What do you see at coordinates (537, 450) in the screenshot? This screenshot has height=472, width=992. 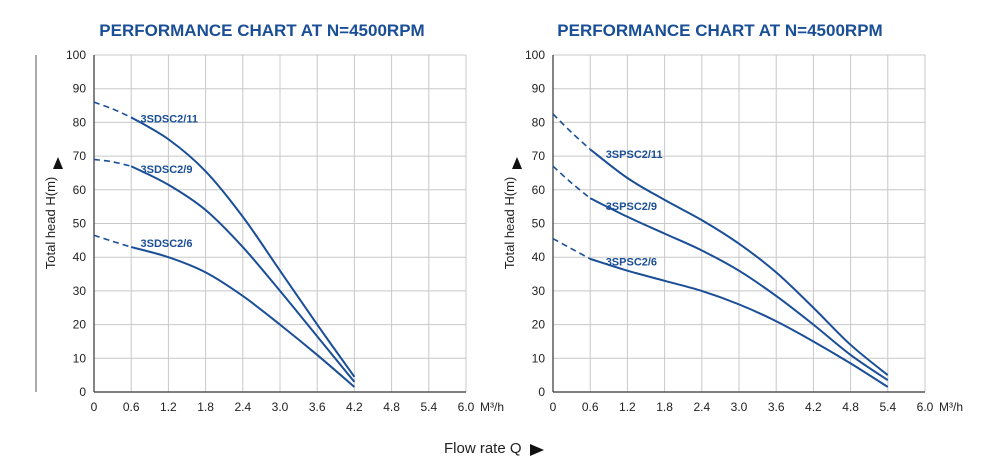 I see `flow-arrow-icon` at bounding box center [537, 450].